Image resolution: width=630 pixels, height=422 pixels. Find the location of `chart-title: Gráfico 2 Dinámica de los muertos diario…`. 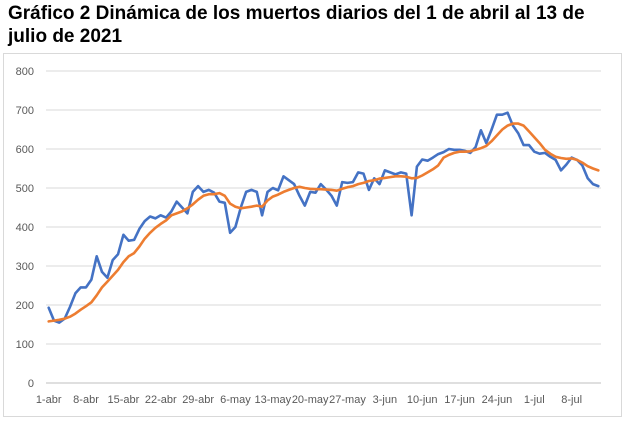

chart-title: Gráfico 2 Dinámica de los muertos diario… is located at coordinates (296, 25).